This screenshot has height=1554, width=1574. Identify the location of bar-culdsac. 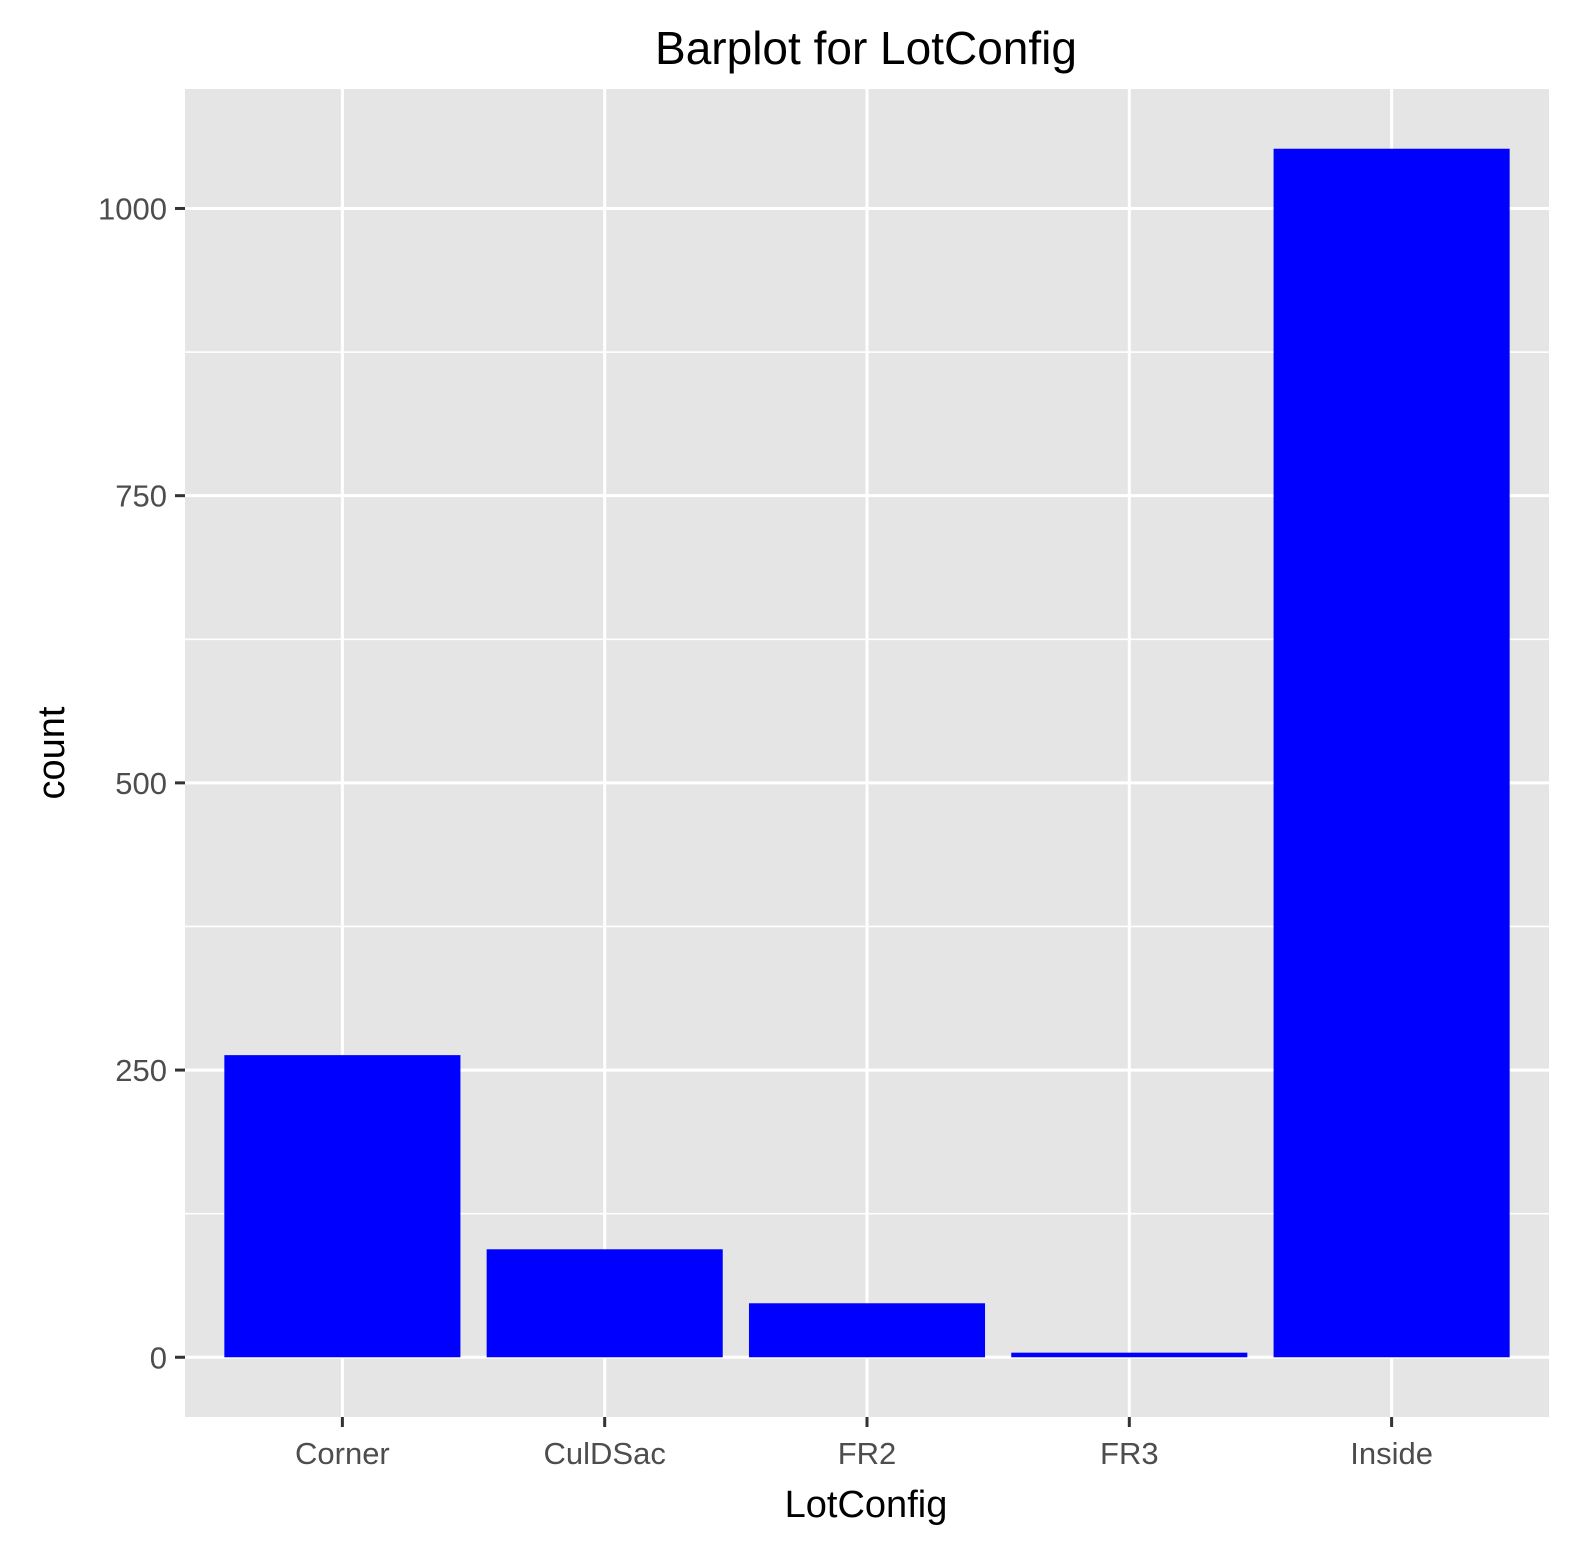
(604, 1303).